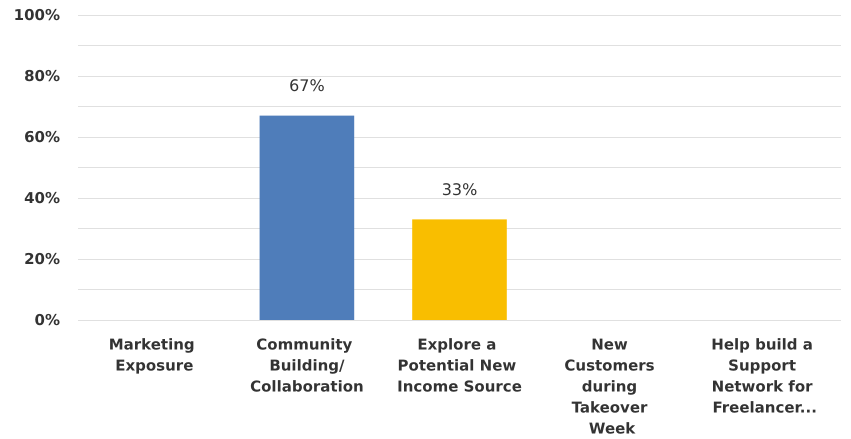  I want to click on y-tick-label: 80%, so click(42, 76).